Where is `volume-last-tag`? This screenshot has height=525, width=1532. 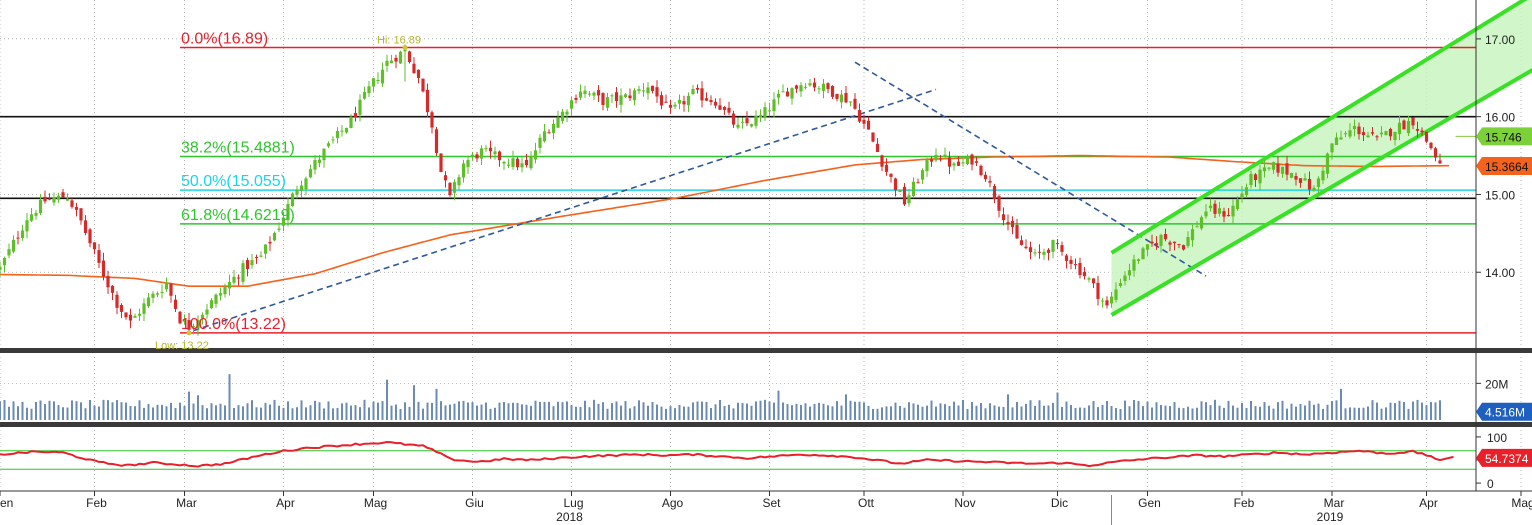
volume-last-tag is located at coordinates (1504, 411).